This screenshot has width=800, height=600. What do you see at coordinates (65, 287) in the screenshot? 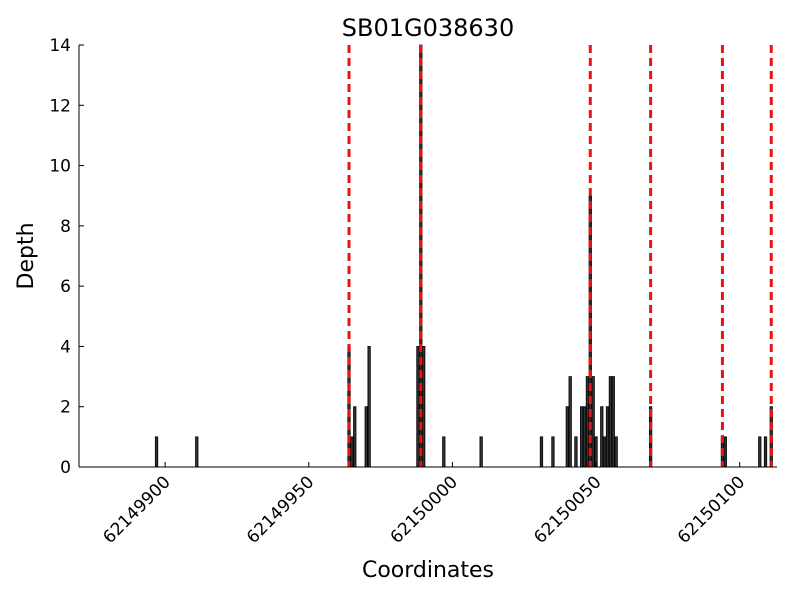
I see `y-tick-label: 6` at bounding box center [65, 287].